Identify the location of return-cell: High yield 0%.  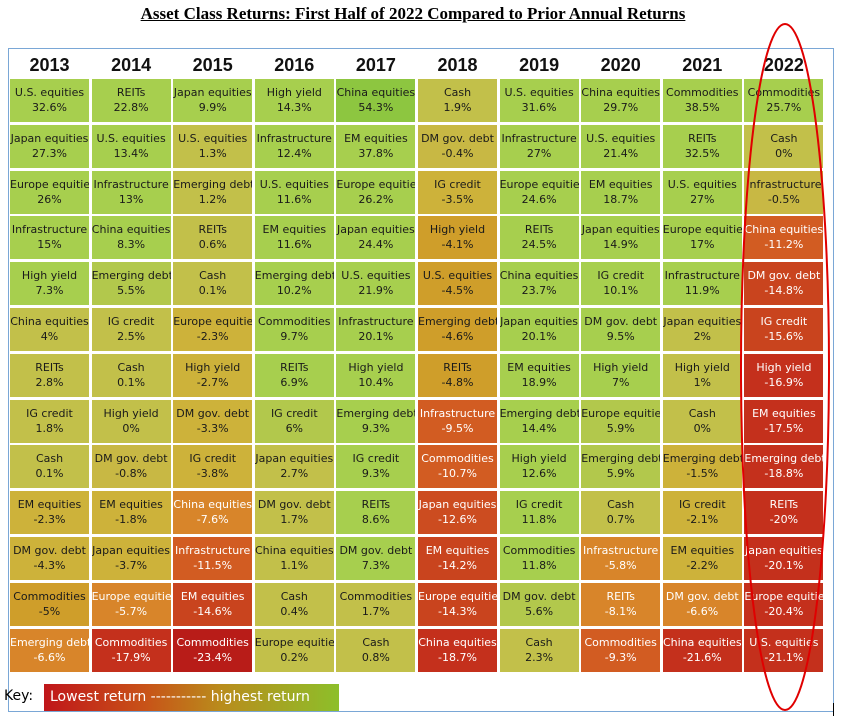
(131, 421).